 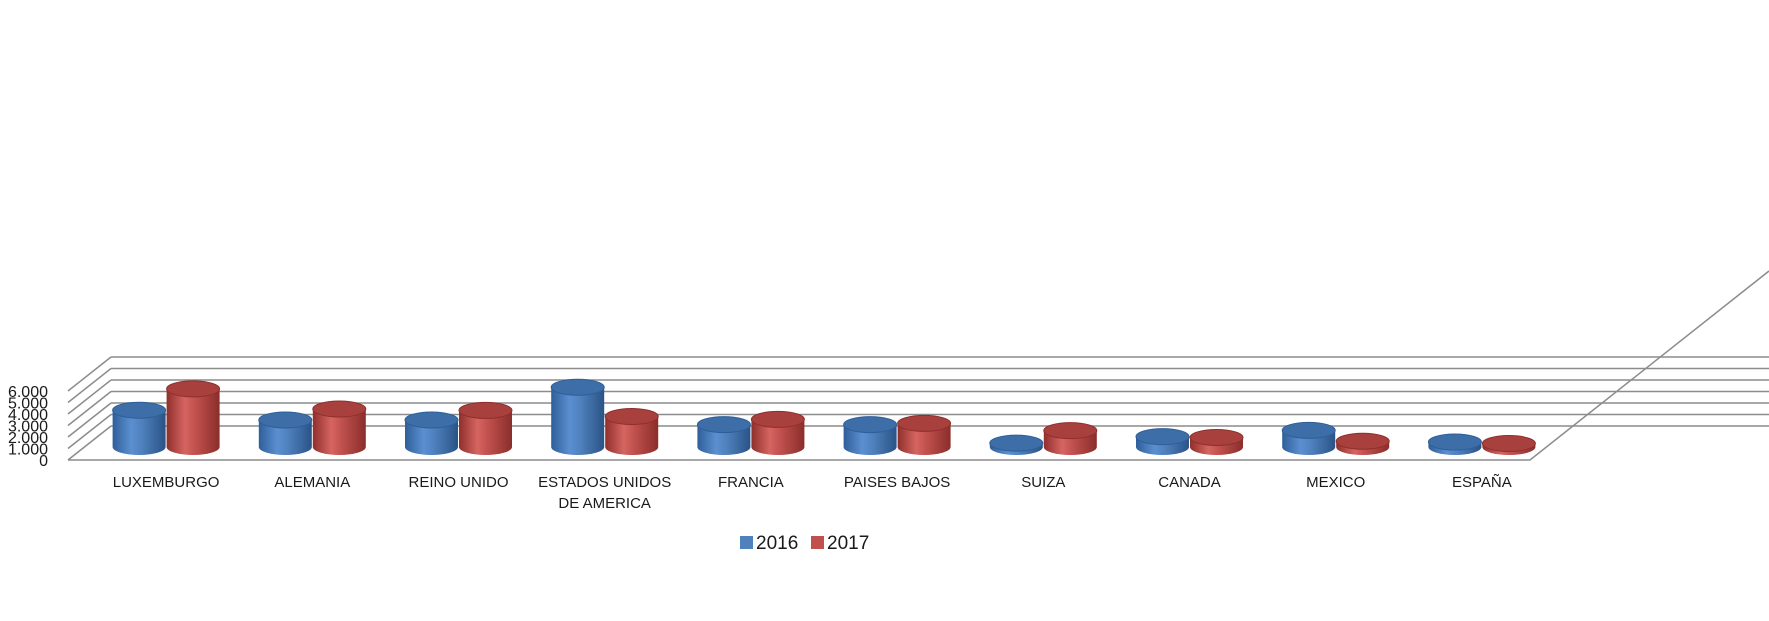 I want to click on x-category-label: ESTADOS UNIDOS, so click(x=604, y=482).